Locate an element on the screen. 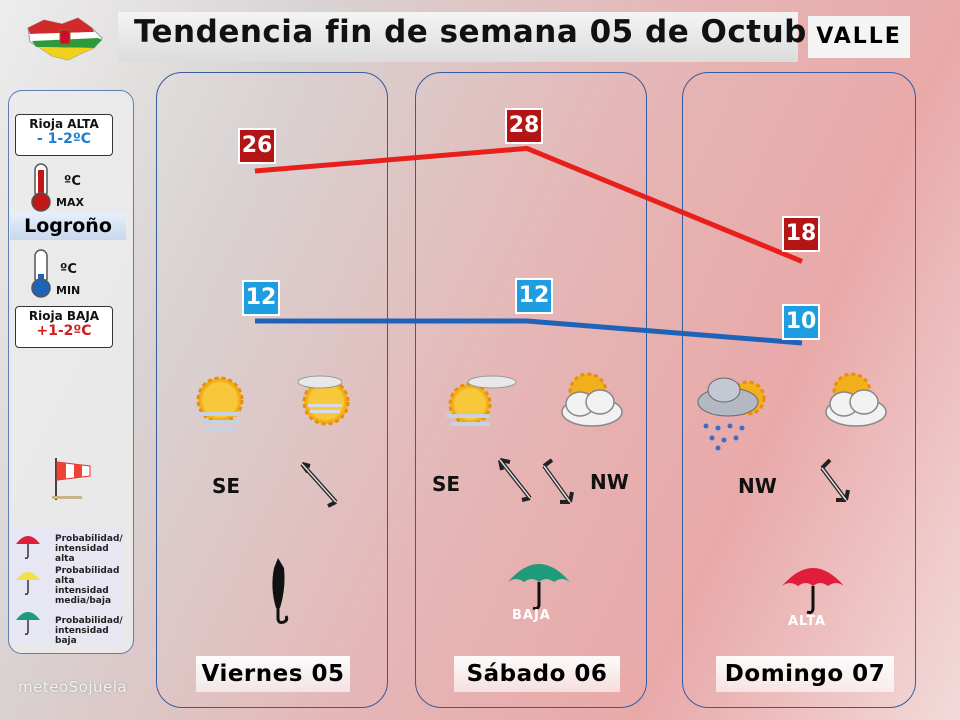 Image resolution: width=960 pixels, height=720 pixels. rioja-alta-delta: - 1-2ºC is located at coordinates (64, 139).